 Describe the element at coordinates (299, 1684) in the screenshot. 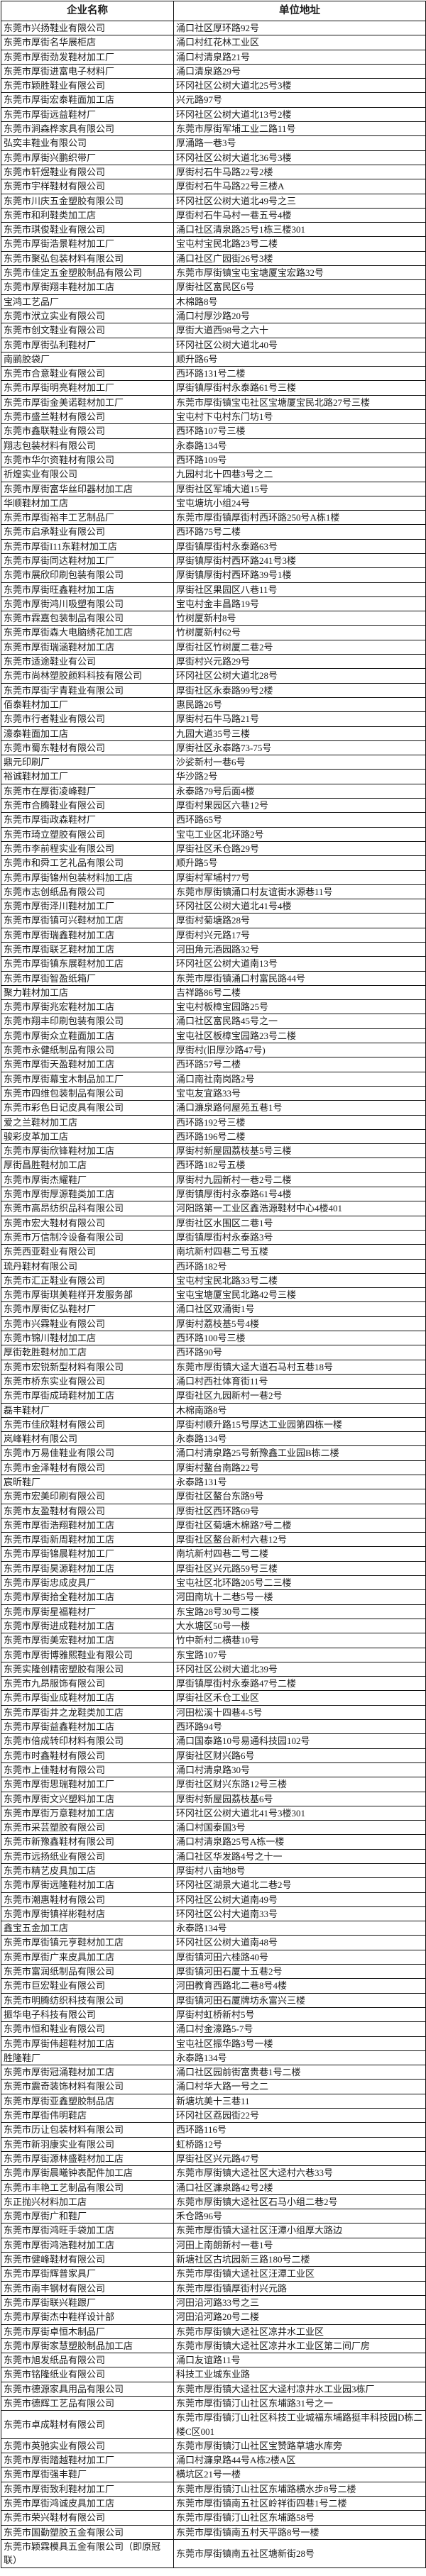

I see `address-cell: 厚街镇厚街村永泰路47号二楼` at that location.